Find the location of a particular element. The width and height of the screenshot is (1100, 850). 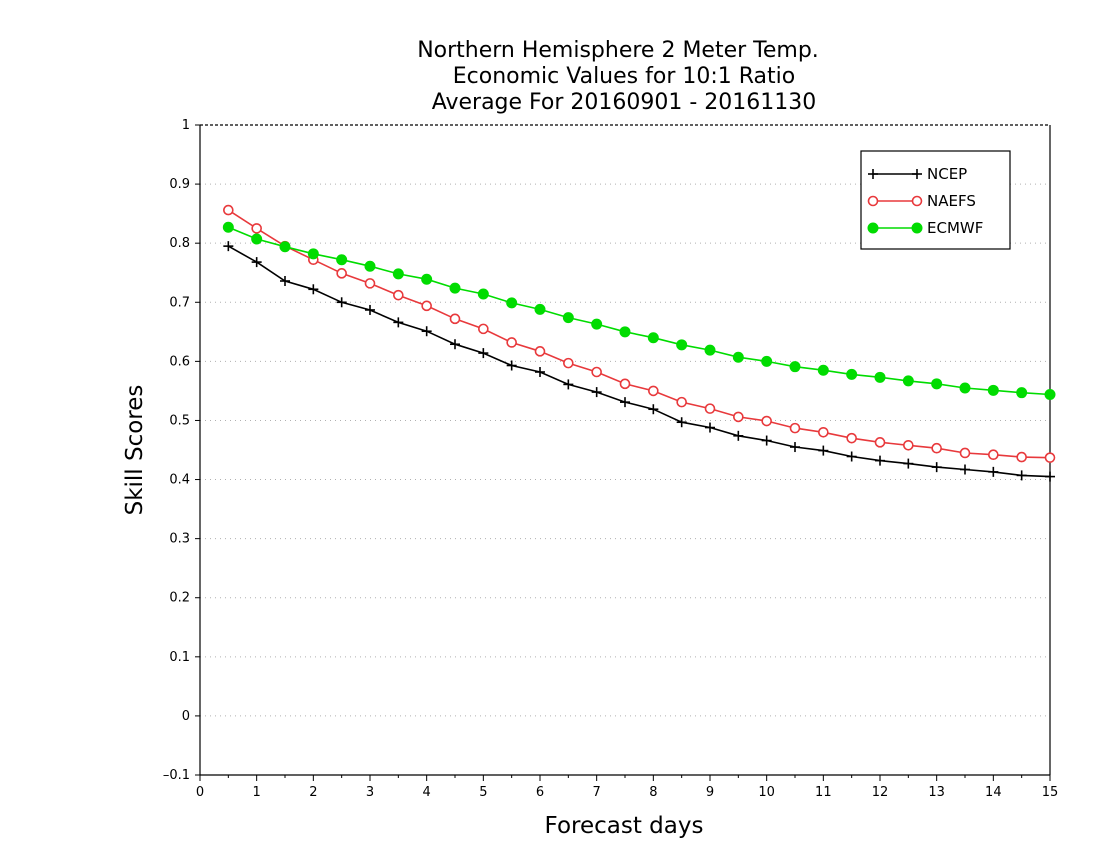

x-tick-label: 4 is located at coordinates (427, 792).